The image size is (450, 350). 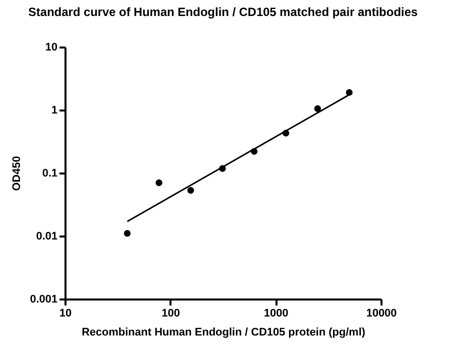 What do you see at coordinates (50, 174) in the screenshot?
I see `y-tick-label: 0.1` at bounding box center [50, 174].